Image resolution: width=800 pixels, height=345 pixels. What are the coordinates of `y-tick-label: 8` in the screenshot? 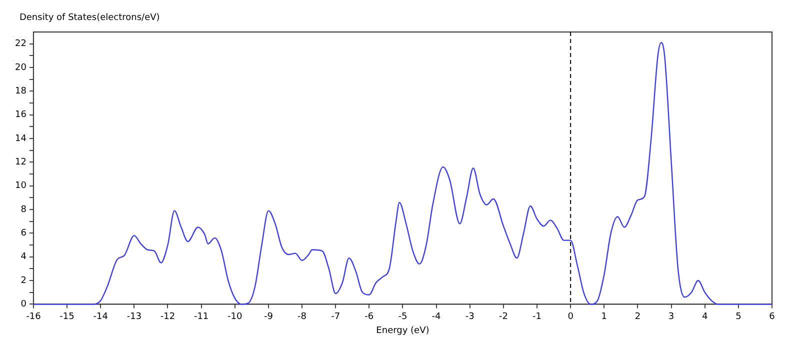 It's located at (23, 209).